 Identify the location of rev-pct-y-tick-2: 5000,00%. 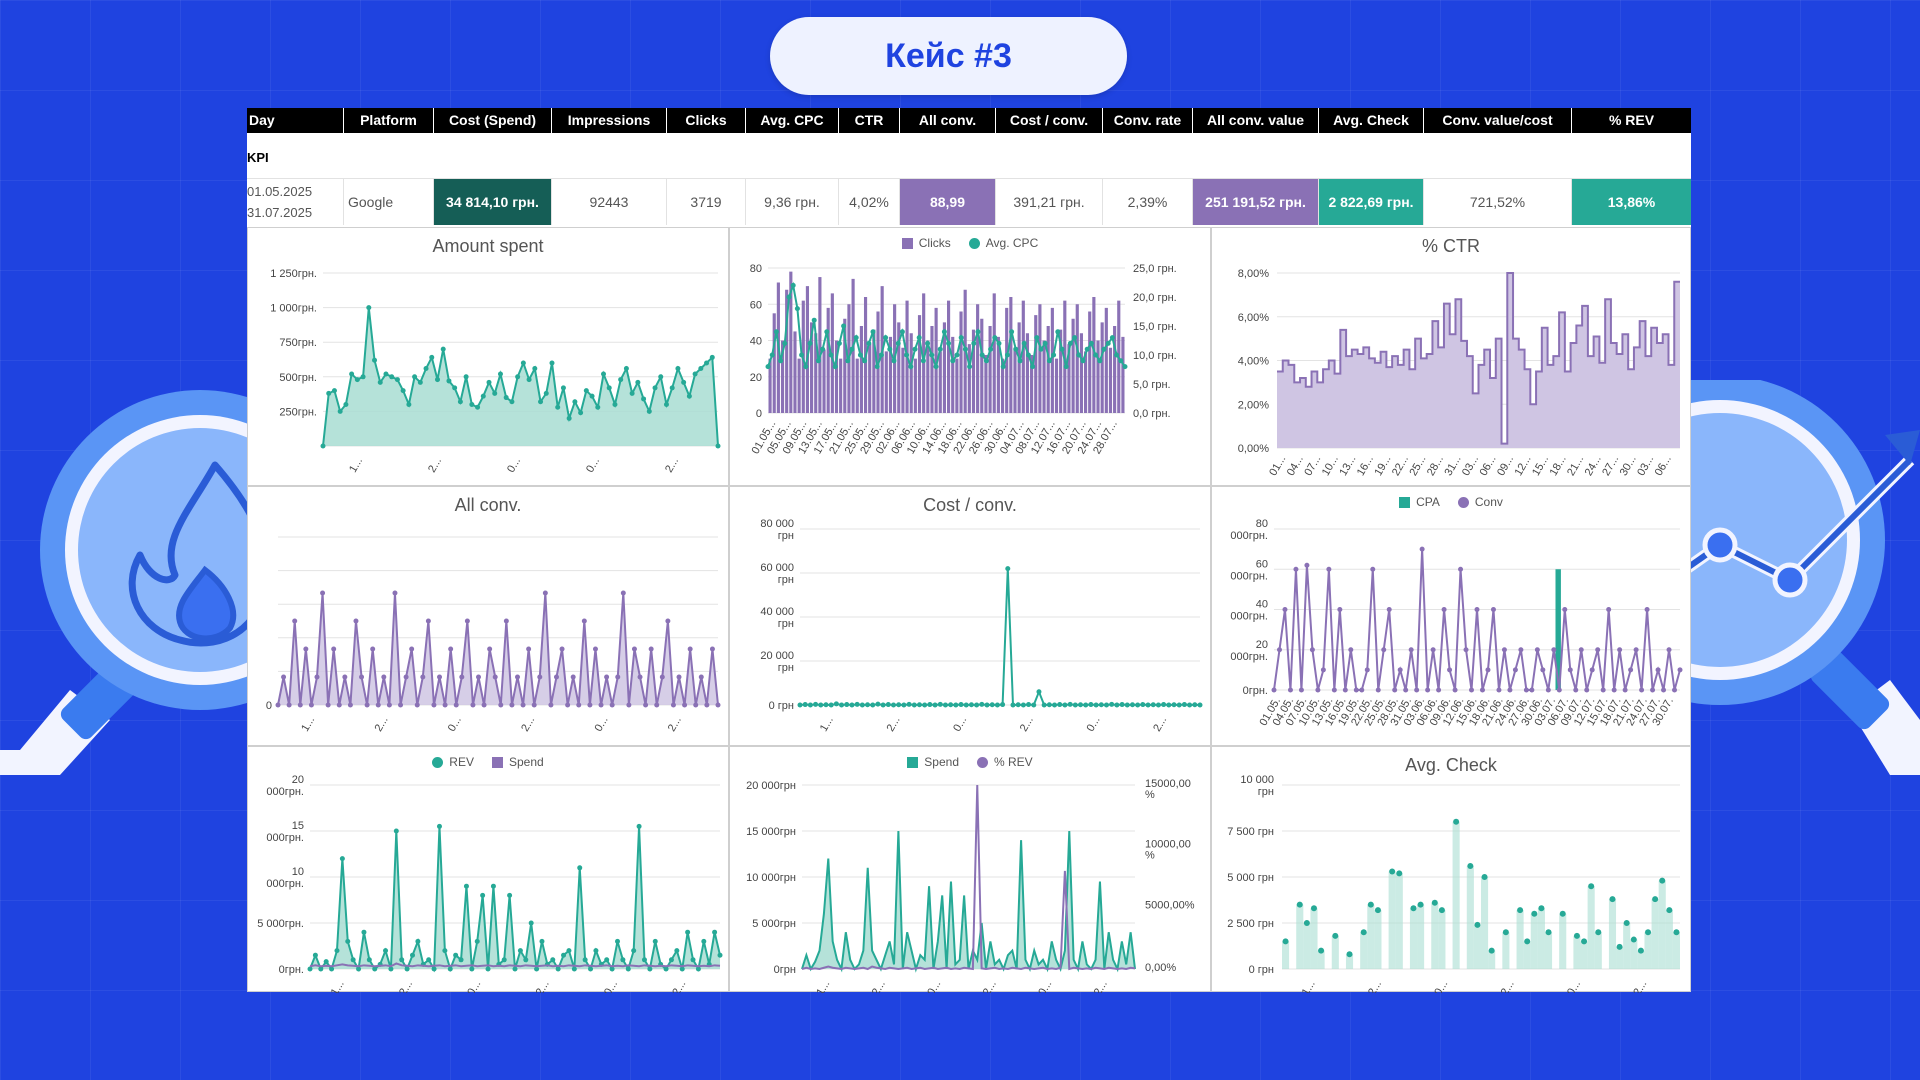
(1170, 905).